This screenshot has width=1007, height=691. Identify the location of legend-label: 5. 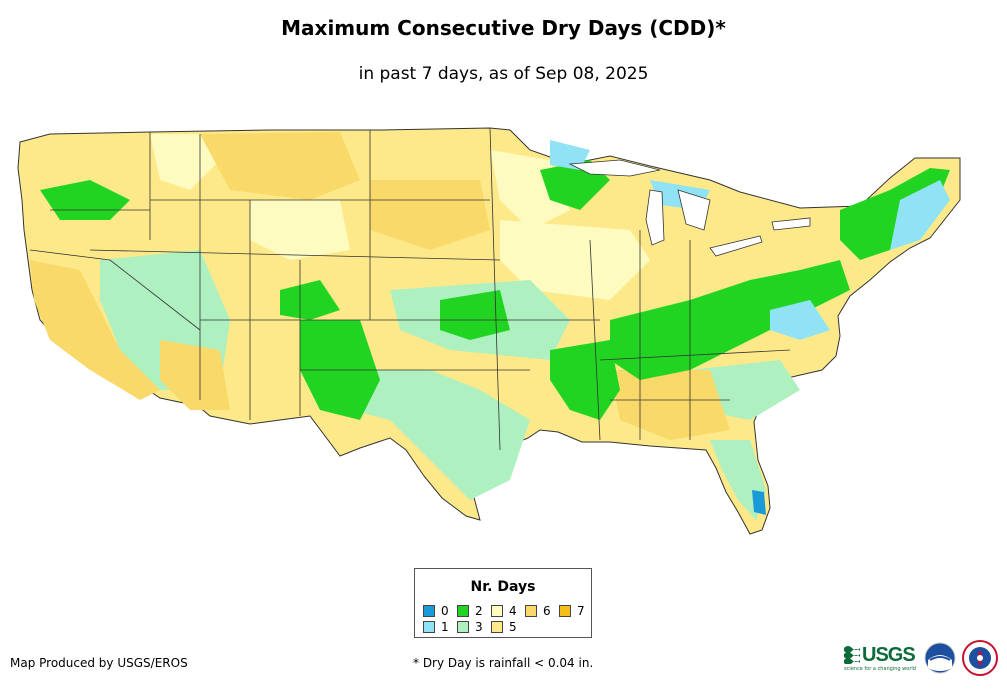
(513, 627).